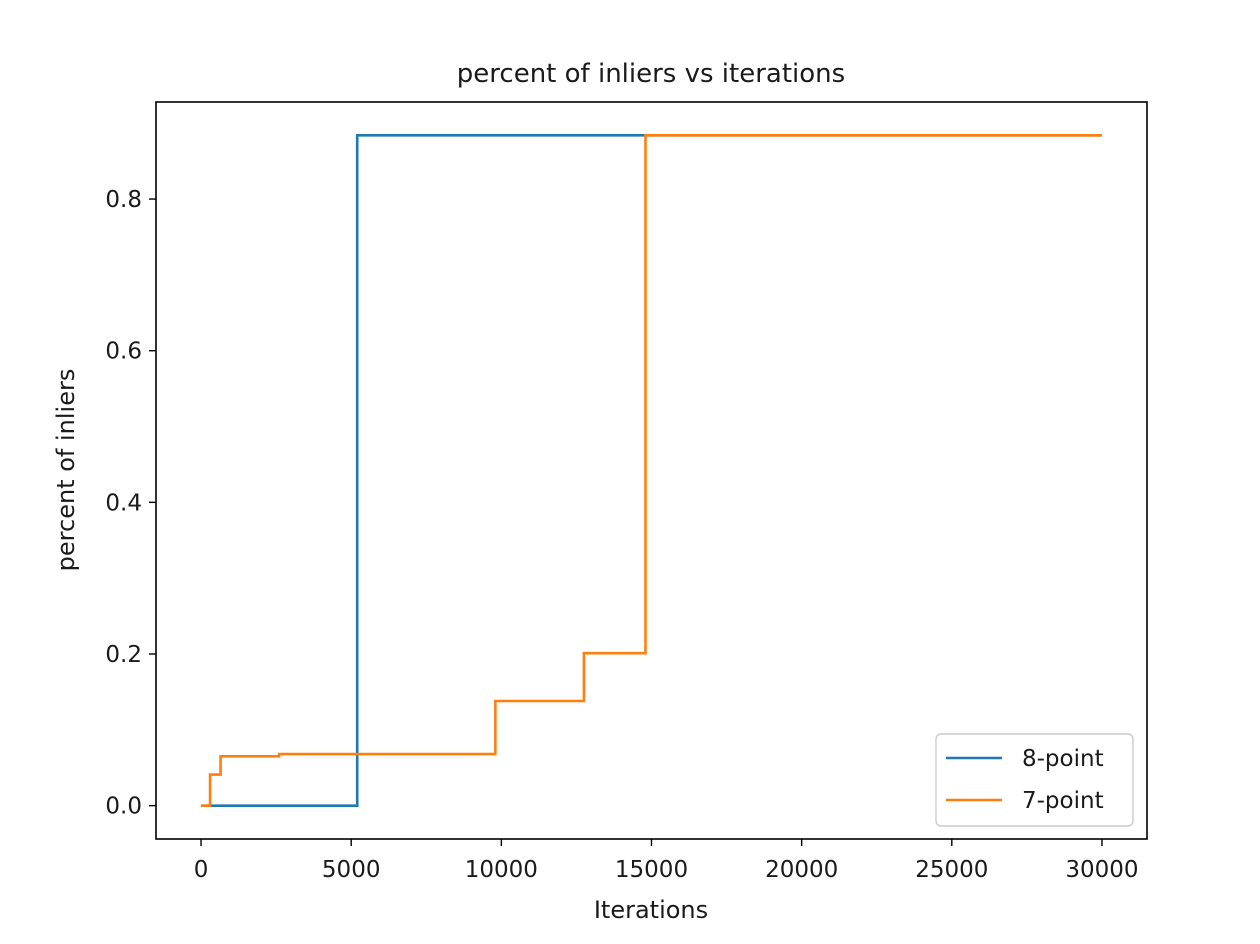 This screenshot has height=944, width=1260. What do you see at coordinates (351, 870) in the screenshot?
I see `x-tick-label: 5000` at bounding box center [351, 870].